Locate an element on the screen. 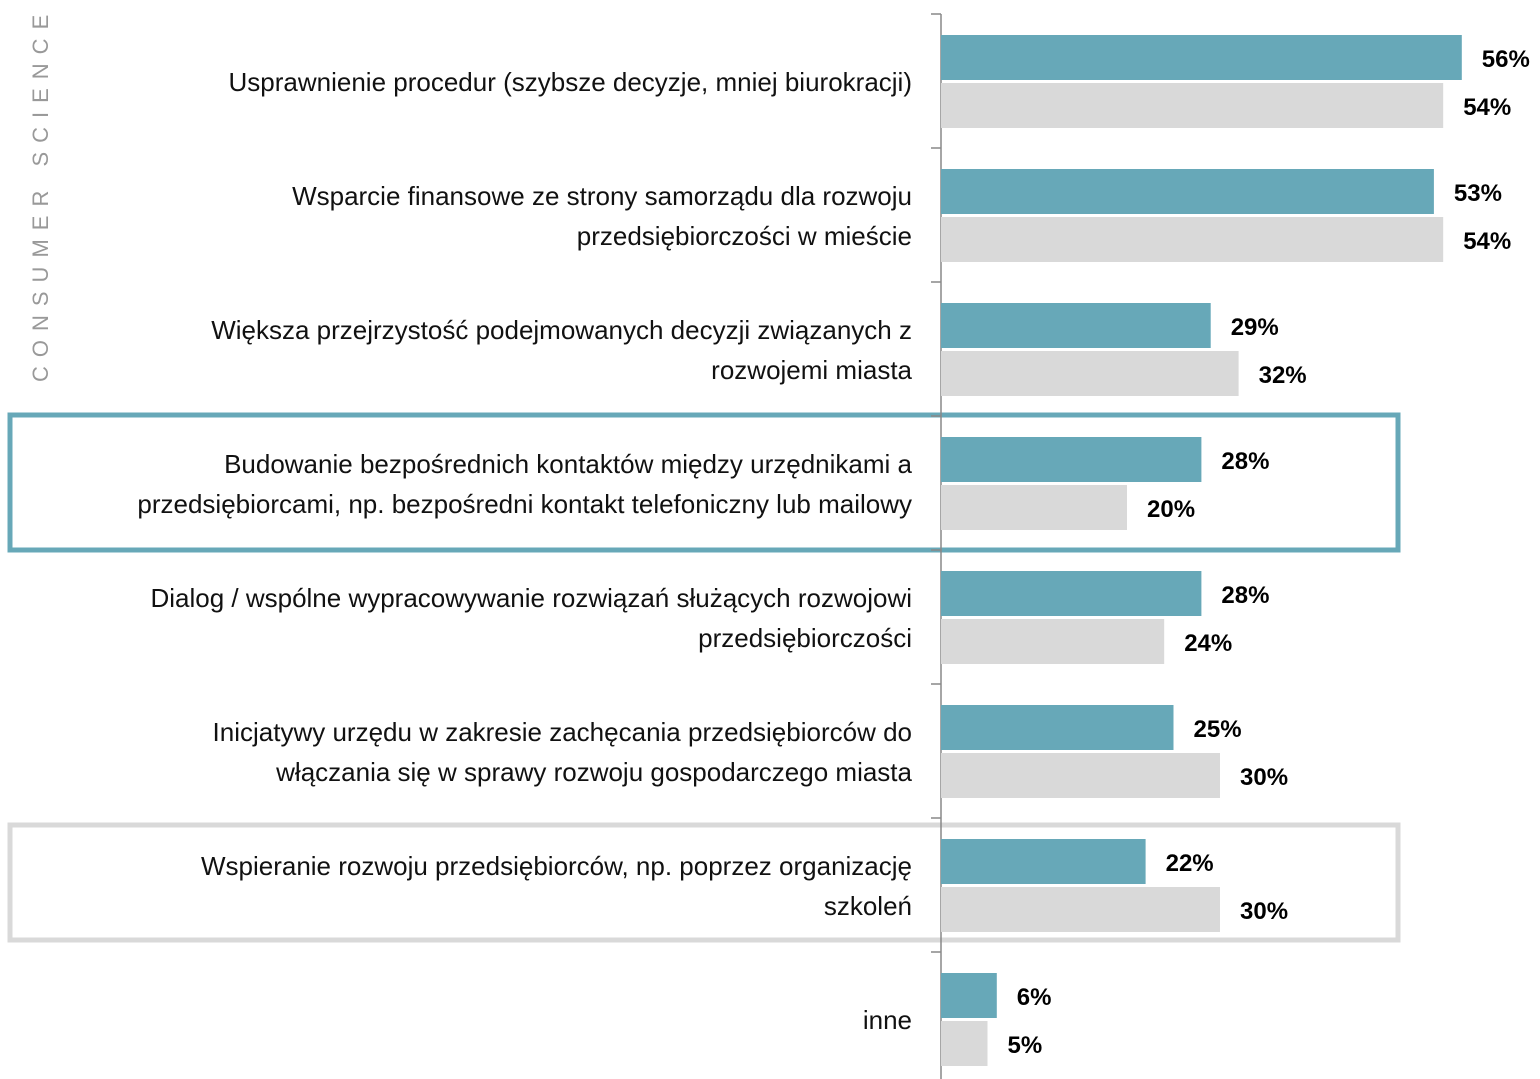 The width and height of the screenshot is (1540, 1079). watermark: CONSUMER SCIENCE is located at coordinates (40, 194).